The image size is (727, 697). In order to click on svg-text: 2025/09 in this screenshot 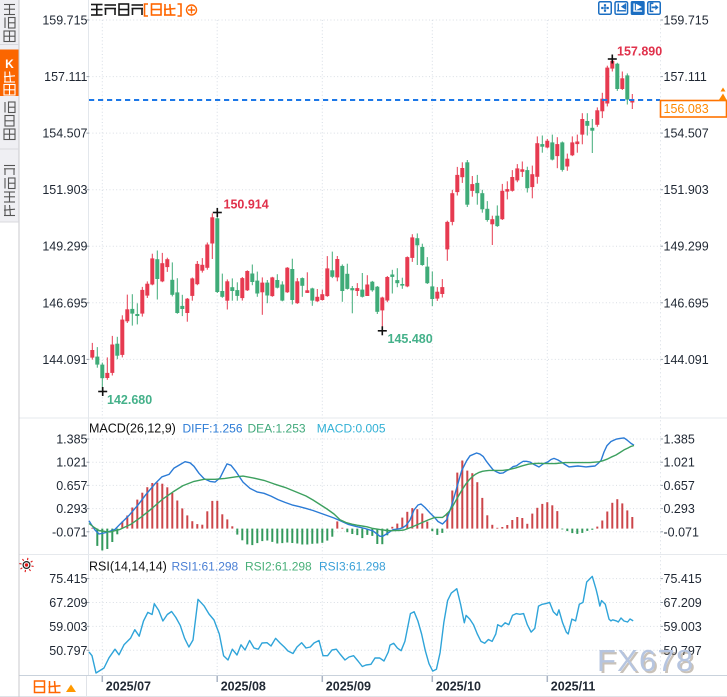, I will do `click(348, 687)`.